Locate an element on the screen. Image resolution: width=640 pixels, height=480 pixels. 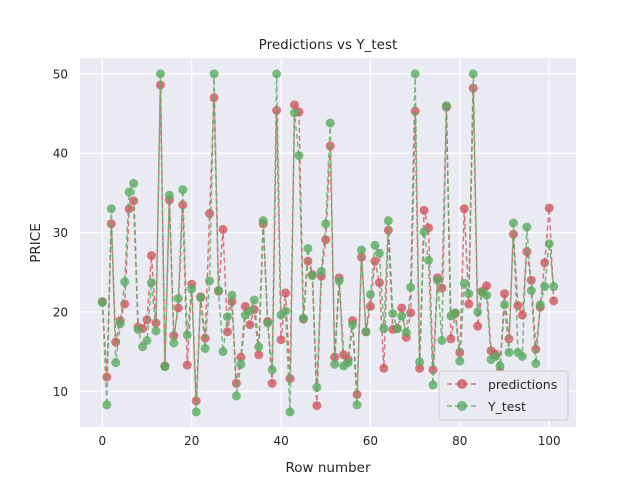
y-tick-label: 50 is located at coordinates (60, 74).